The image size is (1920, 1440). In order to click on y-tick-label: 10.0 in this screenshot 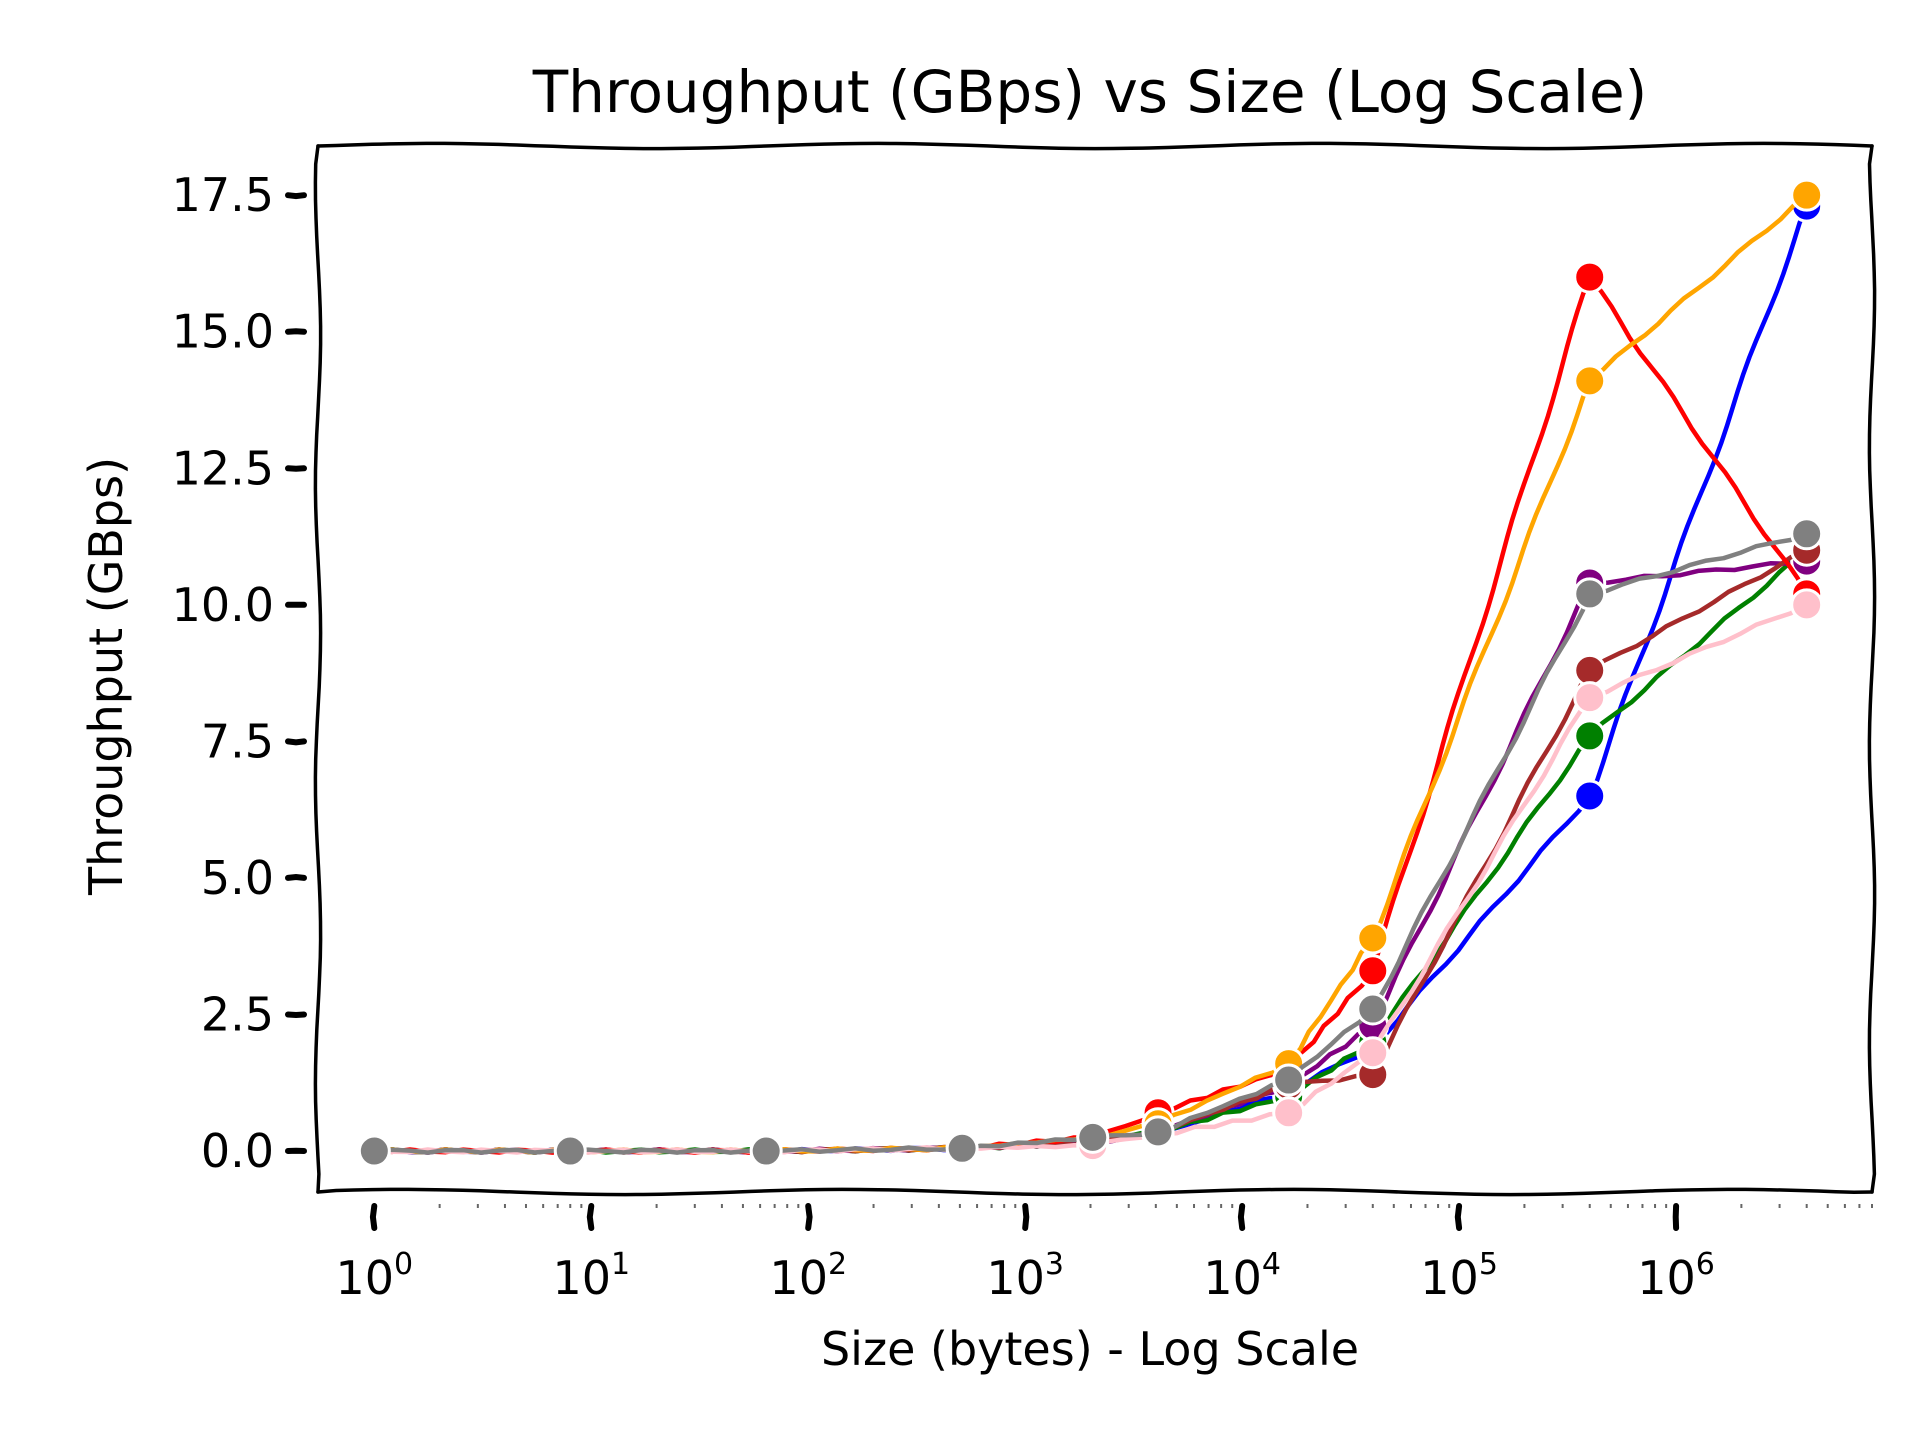, I will do `click(223, 605)`.